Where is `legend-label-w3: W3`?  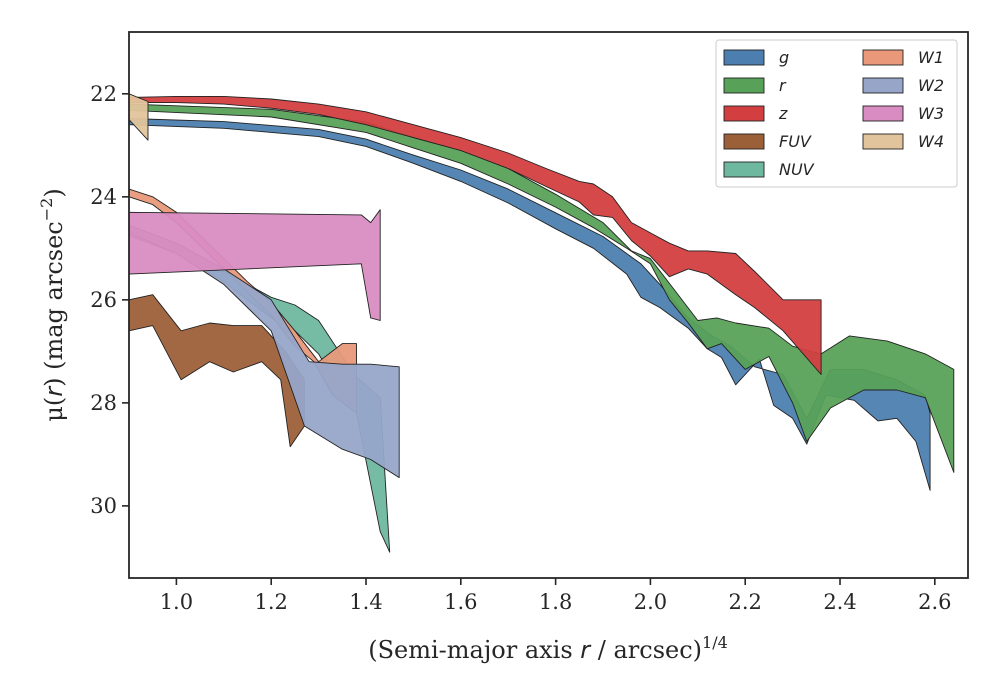
legend-label-w3: W3 is located at coordinates (931, 113).